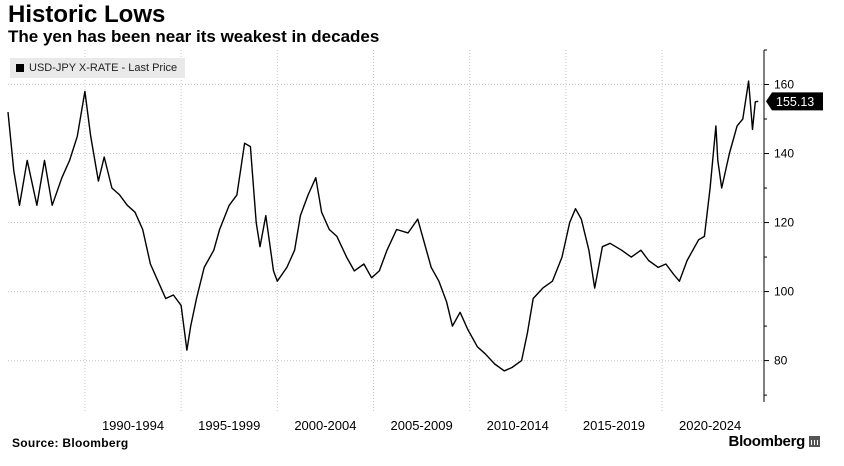 The width and height of the screenshot is (844, 466). Describe the element at coordinates (784, 292) in the screenshot. I see `y-tick-label: 100` at that location.